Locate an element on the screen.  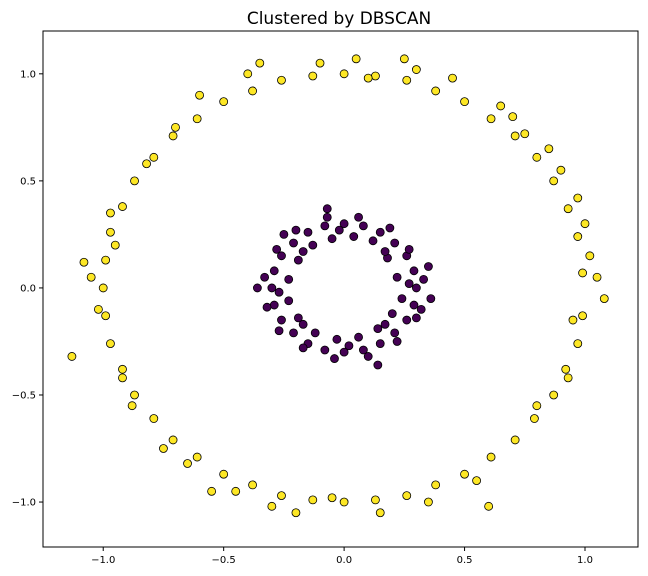
x-tick-label: 0.0 is located at coordinates (344, 560).